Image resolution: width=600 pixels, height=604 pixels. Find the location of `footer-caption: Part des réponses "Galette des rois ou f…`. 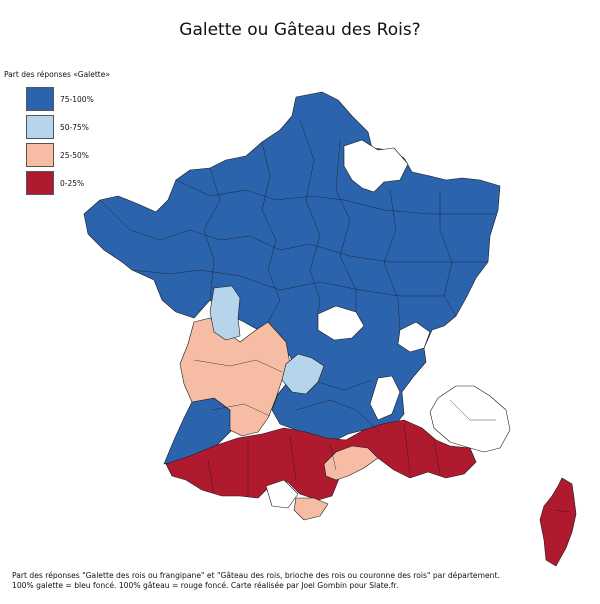

footer-caption: Part des réponses "Galette des rois ou f… is located at coordinates (304, 581).